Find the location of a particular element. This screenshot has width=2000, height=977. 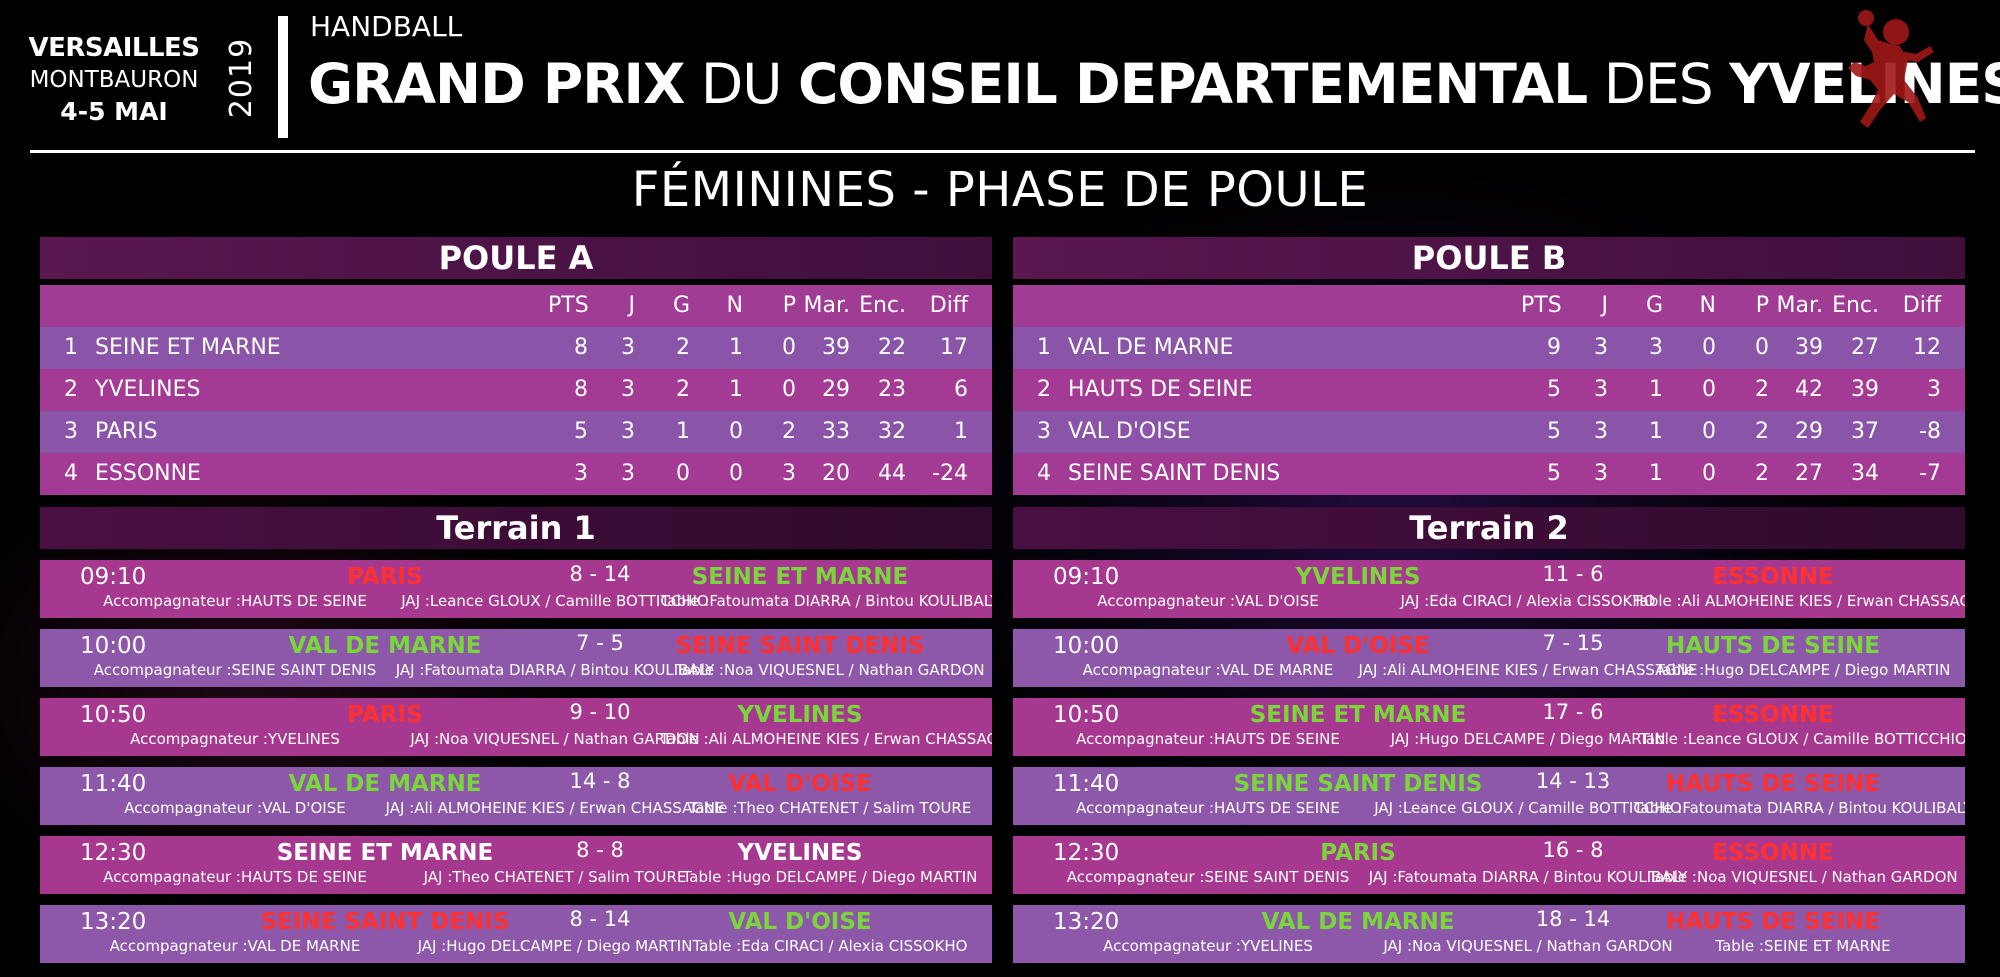

match-referees: JAJ :Eda CIRACI / Alexia CISSOKHO is located at coordinates (1528, 601).